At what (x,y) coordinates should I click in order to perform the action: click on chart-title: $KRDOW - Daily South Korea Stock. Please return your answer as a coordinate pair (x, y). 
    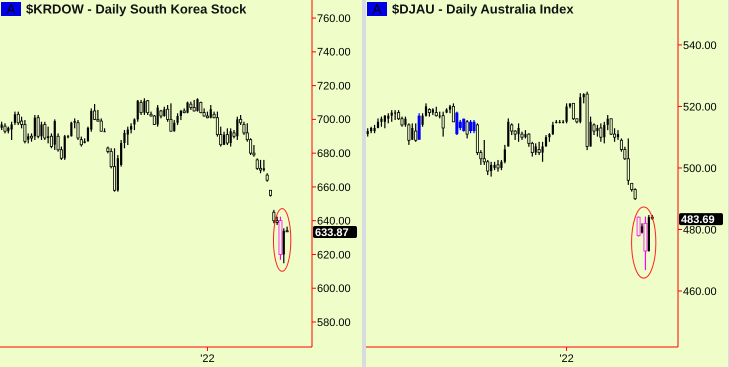
    Looking at the image, I should click on (137, 9).